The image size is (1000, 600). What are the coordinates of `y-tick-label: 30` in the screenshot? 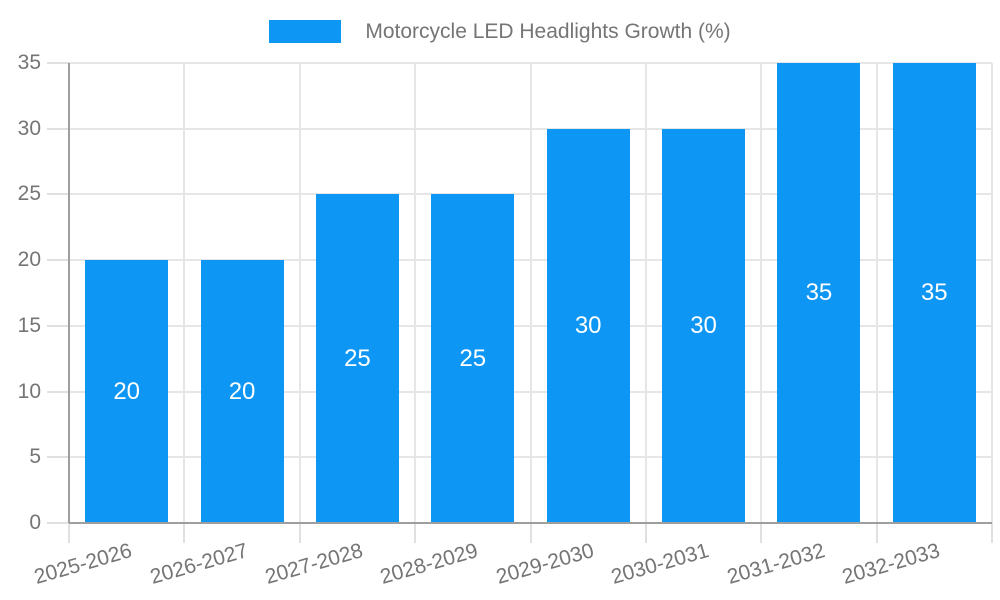 It's located at (29, 128).